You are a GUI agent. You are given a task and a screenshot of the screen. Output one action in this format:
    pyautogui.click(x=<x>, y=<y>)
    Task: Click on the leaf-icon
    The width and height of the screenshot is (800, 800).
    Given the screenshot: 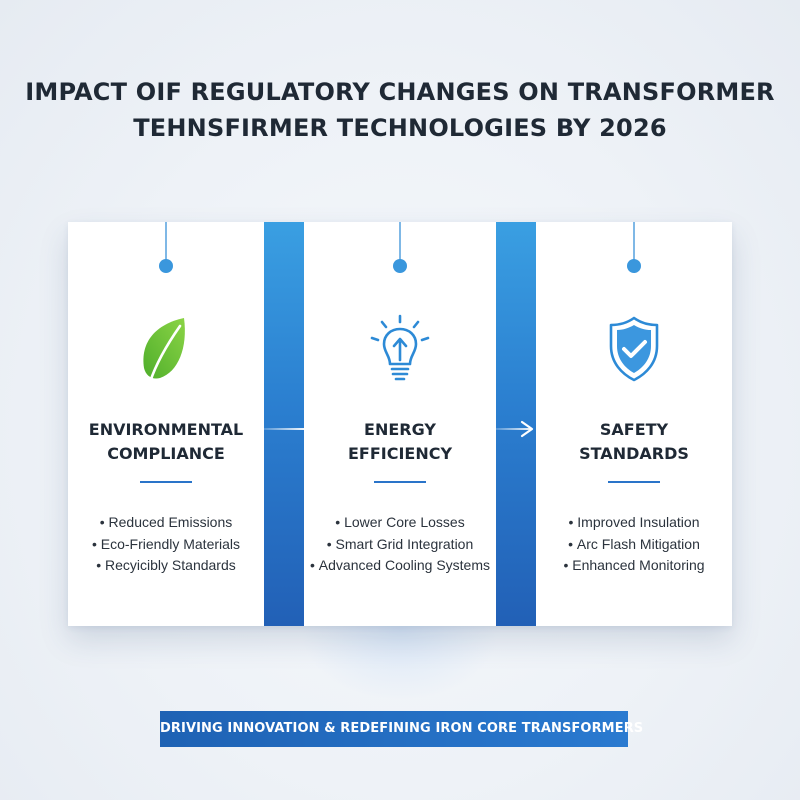 What is the action you would take?
    pyautogui.click(x=166, y=349)
    